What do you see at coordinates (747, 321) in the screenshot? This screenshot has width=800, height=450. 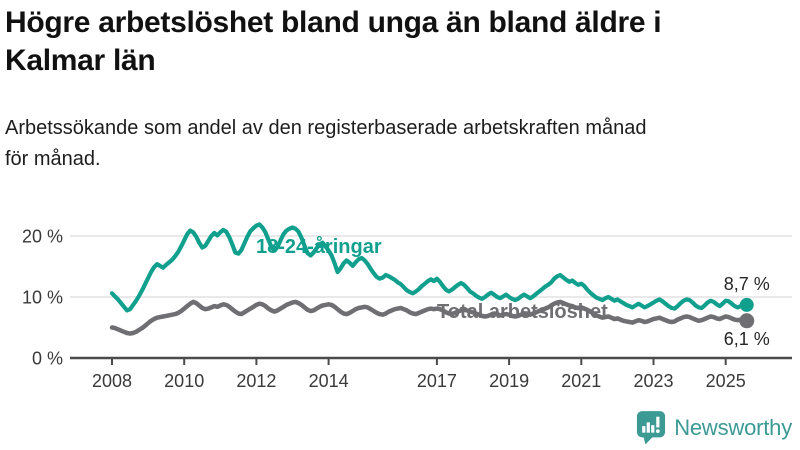 I see `end-dot-total` at bounding box center [747, 321].